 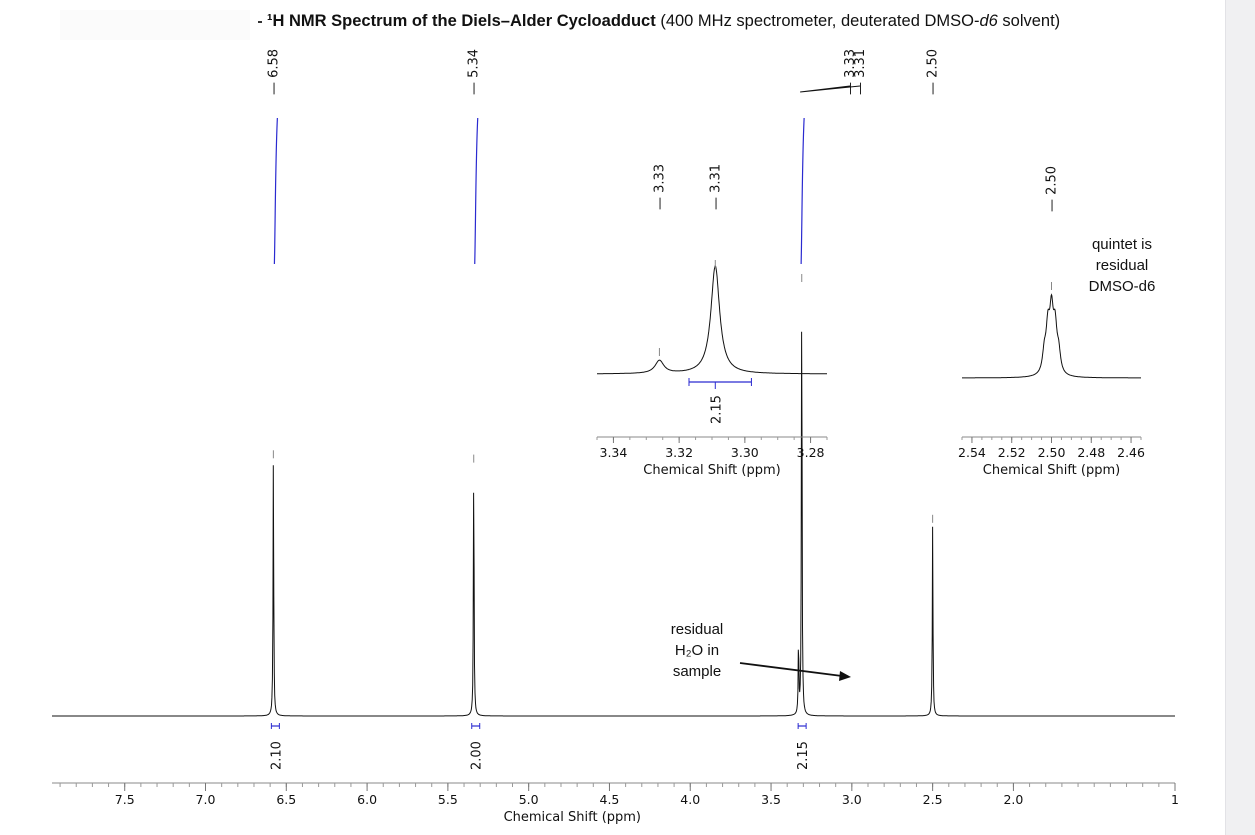 I want to click on x-tick-label: 5.5, so click(x=448, y=799).